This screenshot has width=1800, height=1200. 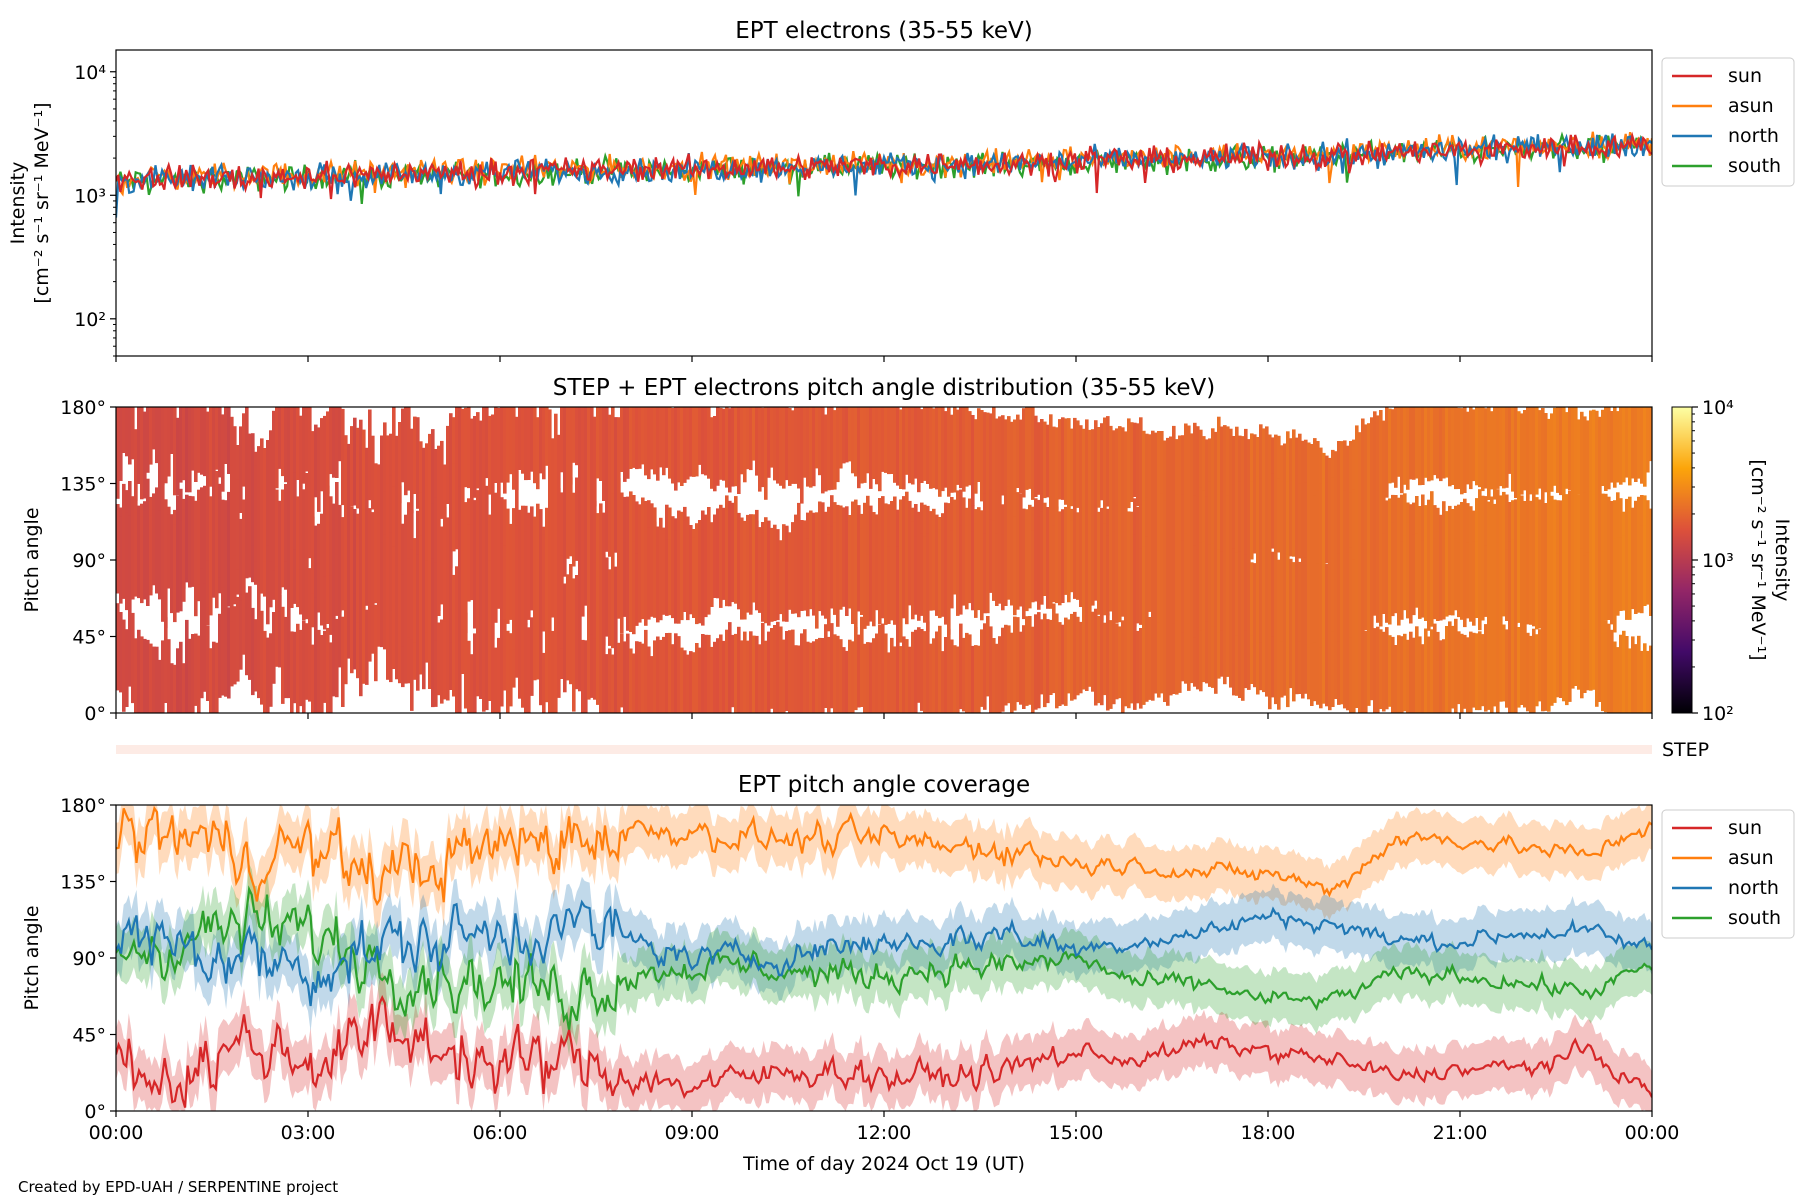 I want to click on series-line-north, so click(x=884, y=953).